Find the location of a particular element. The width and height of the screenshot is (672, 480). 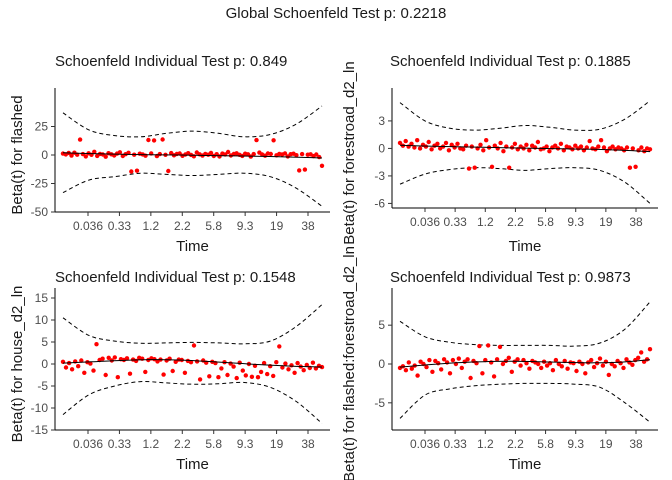

y-axis-title: Beta(t) for forestroad_d2_ln is located at coordinates (349, 152).